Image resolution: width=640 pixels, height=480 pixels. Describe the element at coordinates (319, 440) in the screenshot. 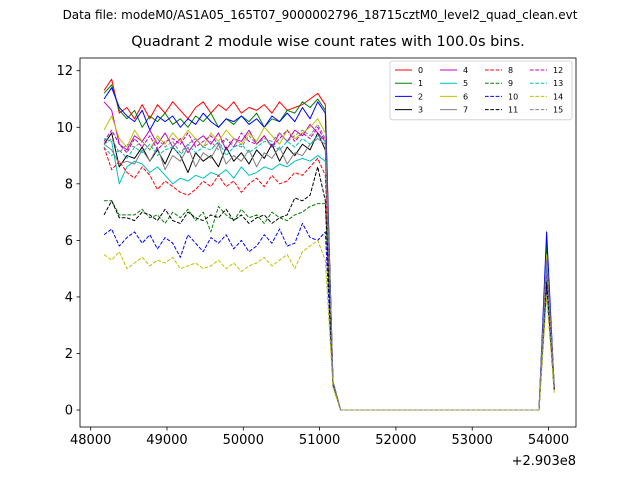

I see `x-tick-label: 51000` at that location.